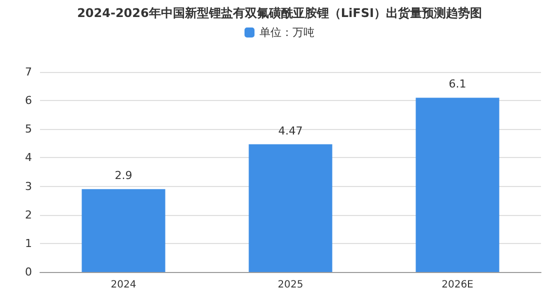 The height and width of the screenshot is (300, 559). I want to click on chart-title: 2024-2026年中国新型锂盐有双氟磺酰亚胺锂（LiFSI）出货量预测趋势图, so click(279, 13).